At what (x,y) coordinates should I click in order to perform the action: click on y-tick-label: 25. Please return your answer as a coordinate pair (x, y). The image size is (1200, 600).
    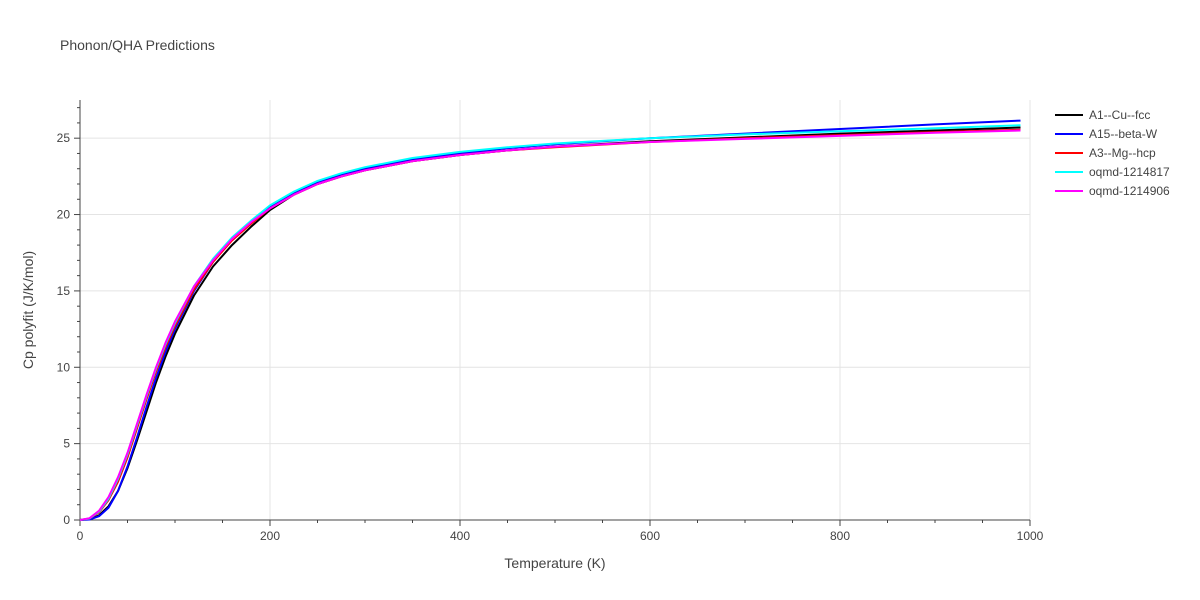
    Looking at the image, I should click on (64, 138).